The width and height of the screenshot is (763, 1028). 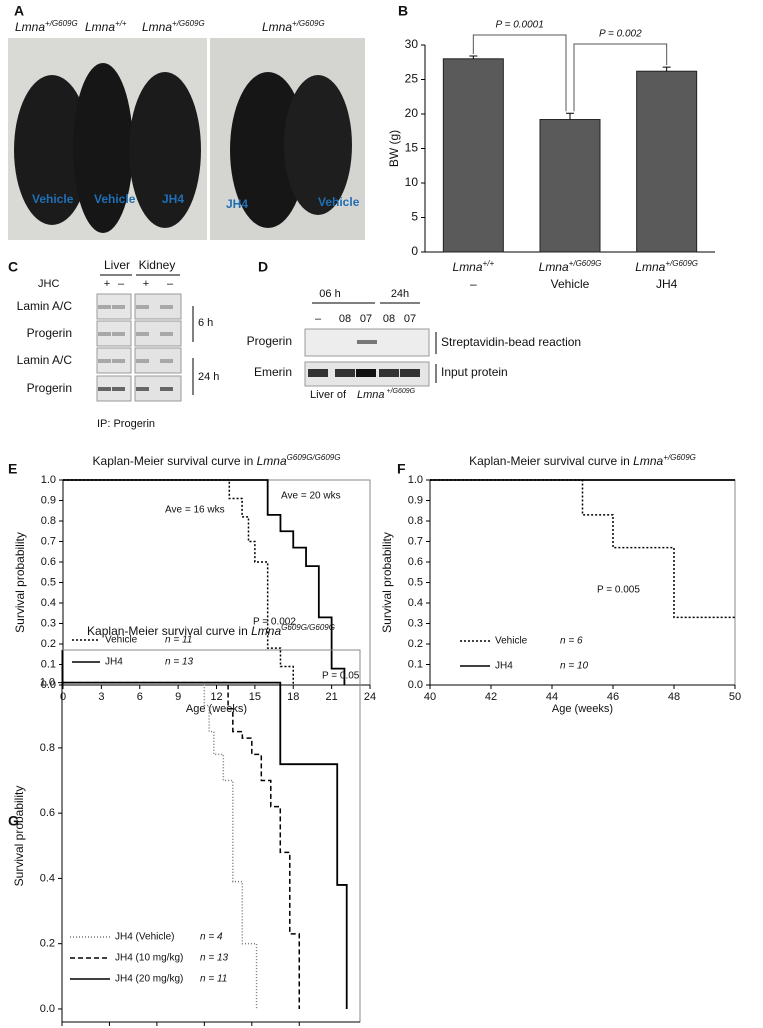 I want to click on legend-label: Vehicle, so click(x=511, y=641).